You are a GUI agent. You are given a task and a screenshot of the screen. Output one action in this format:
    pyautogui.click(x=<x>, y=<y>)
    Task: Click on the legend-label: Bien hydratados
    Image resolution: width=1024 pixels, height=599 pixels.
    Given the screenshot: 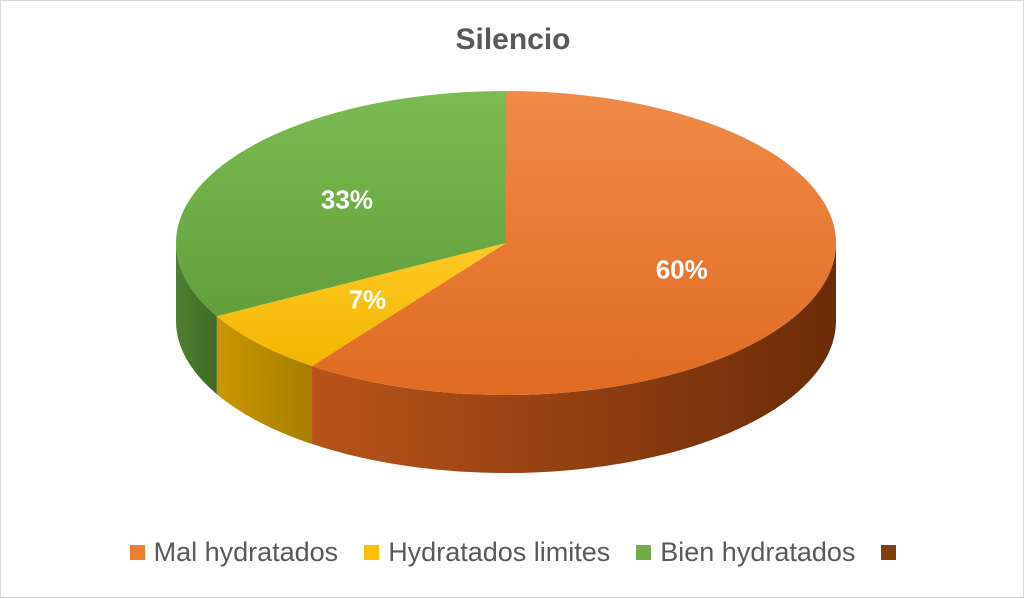 What is the action you would take?
    pyautogui.click(x=758, y=552)
    